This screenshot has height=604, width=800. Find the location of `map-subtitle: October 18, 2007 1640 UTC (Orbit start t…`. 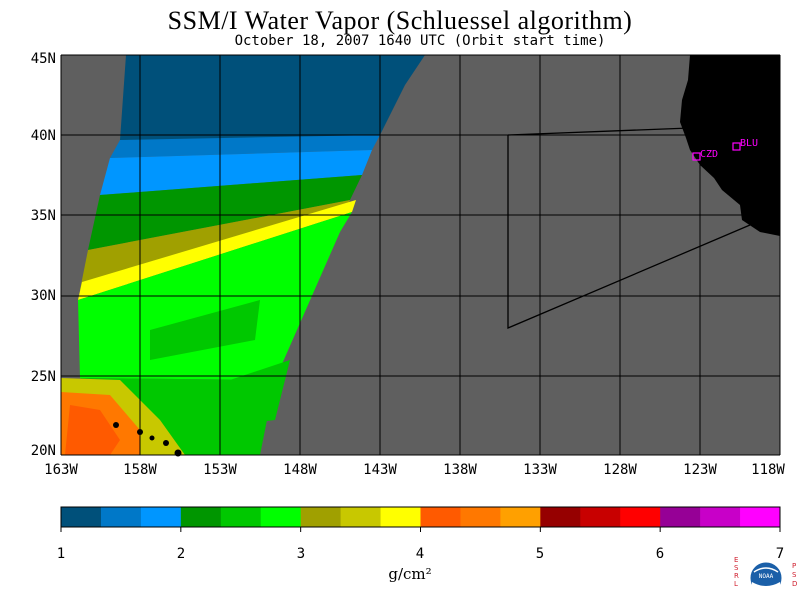

map-subtitle: October 18, 2007 1640 UTC (Orbit start t… is located at coordinates (420, 41).